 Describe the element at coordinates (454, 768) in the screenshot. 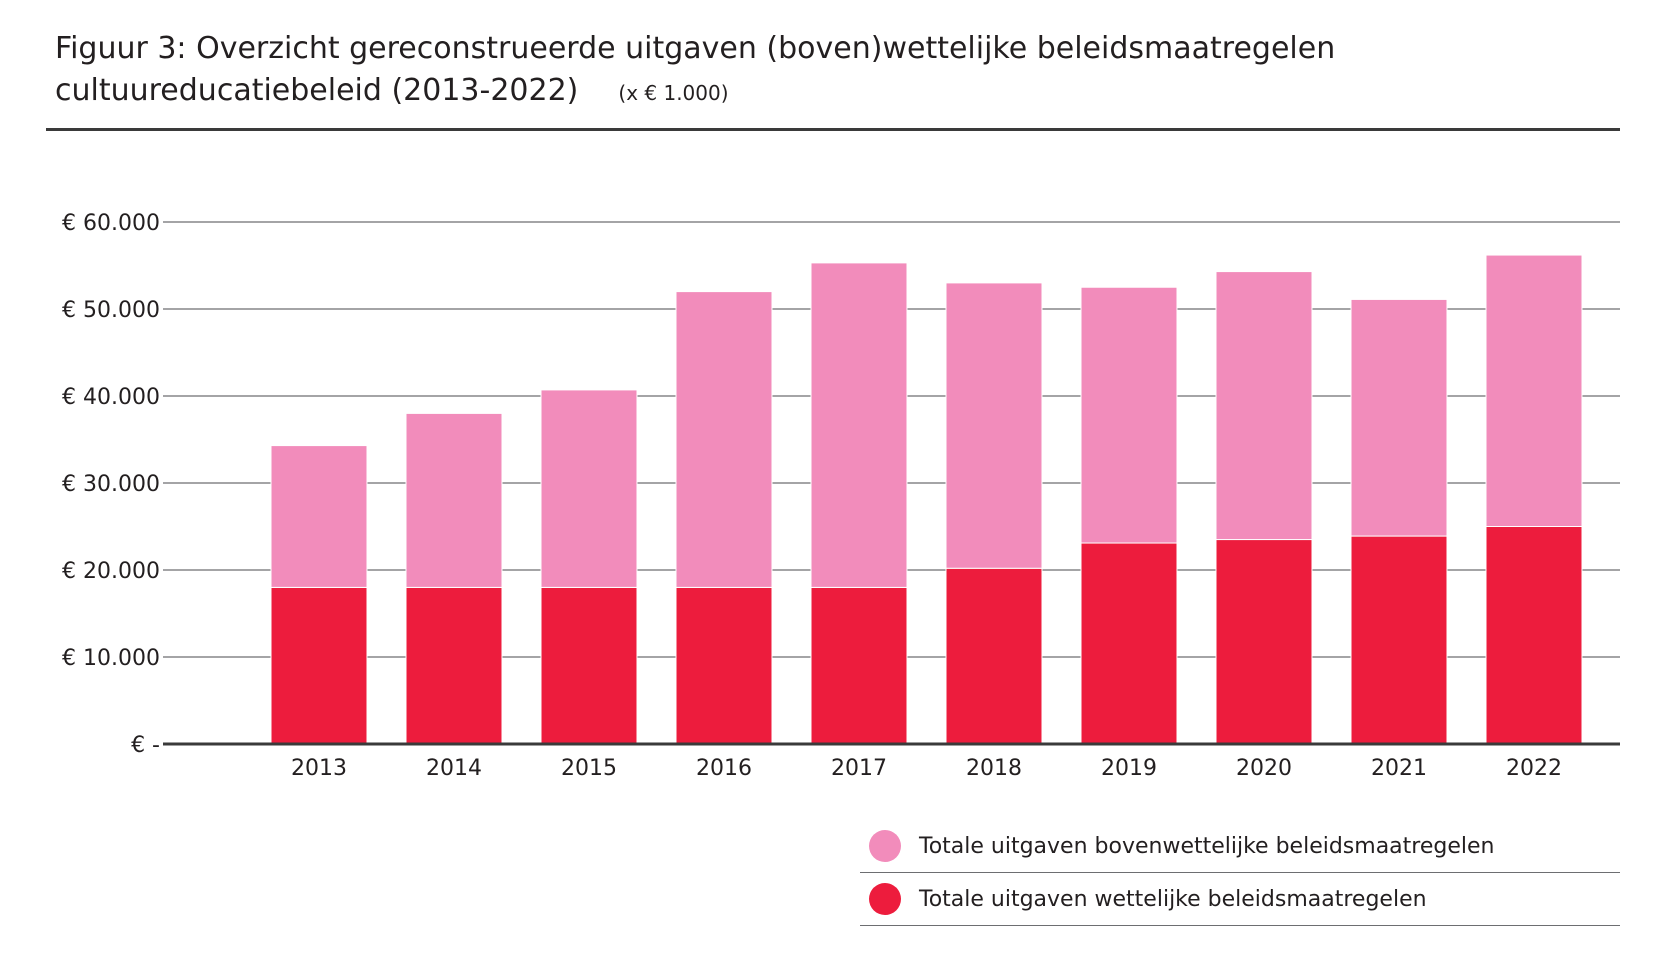

I see `x-tick-label: 2014` at that location.